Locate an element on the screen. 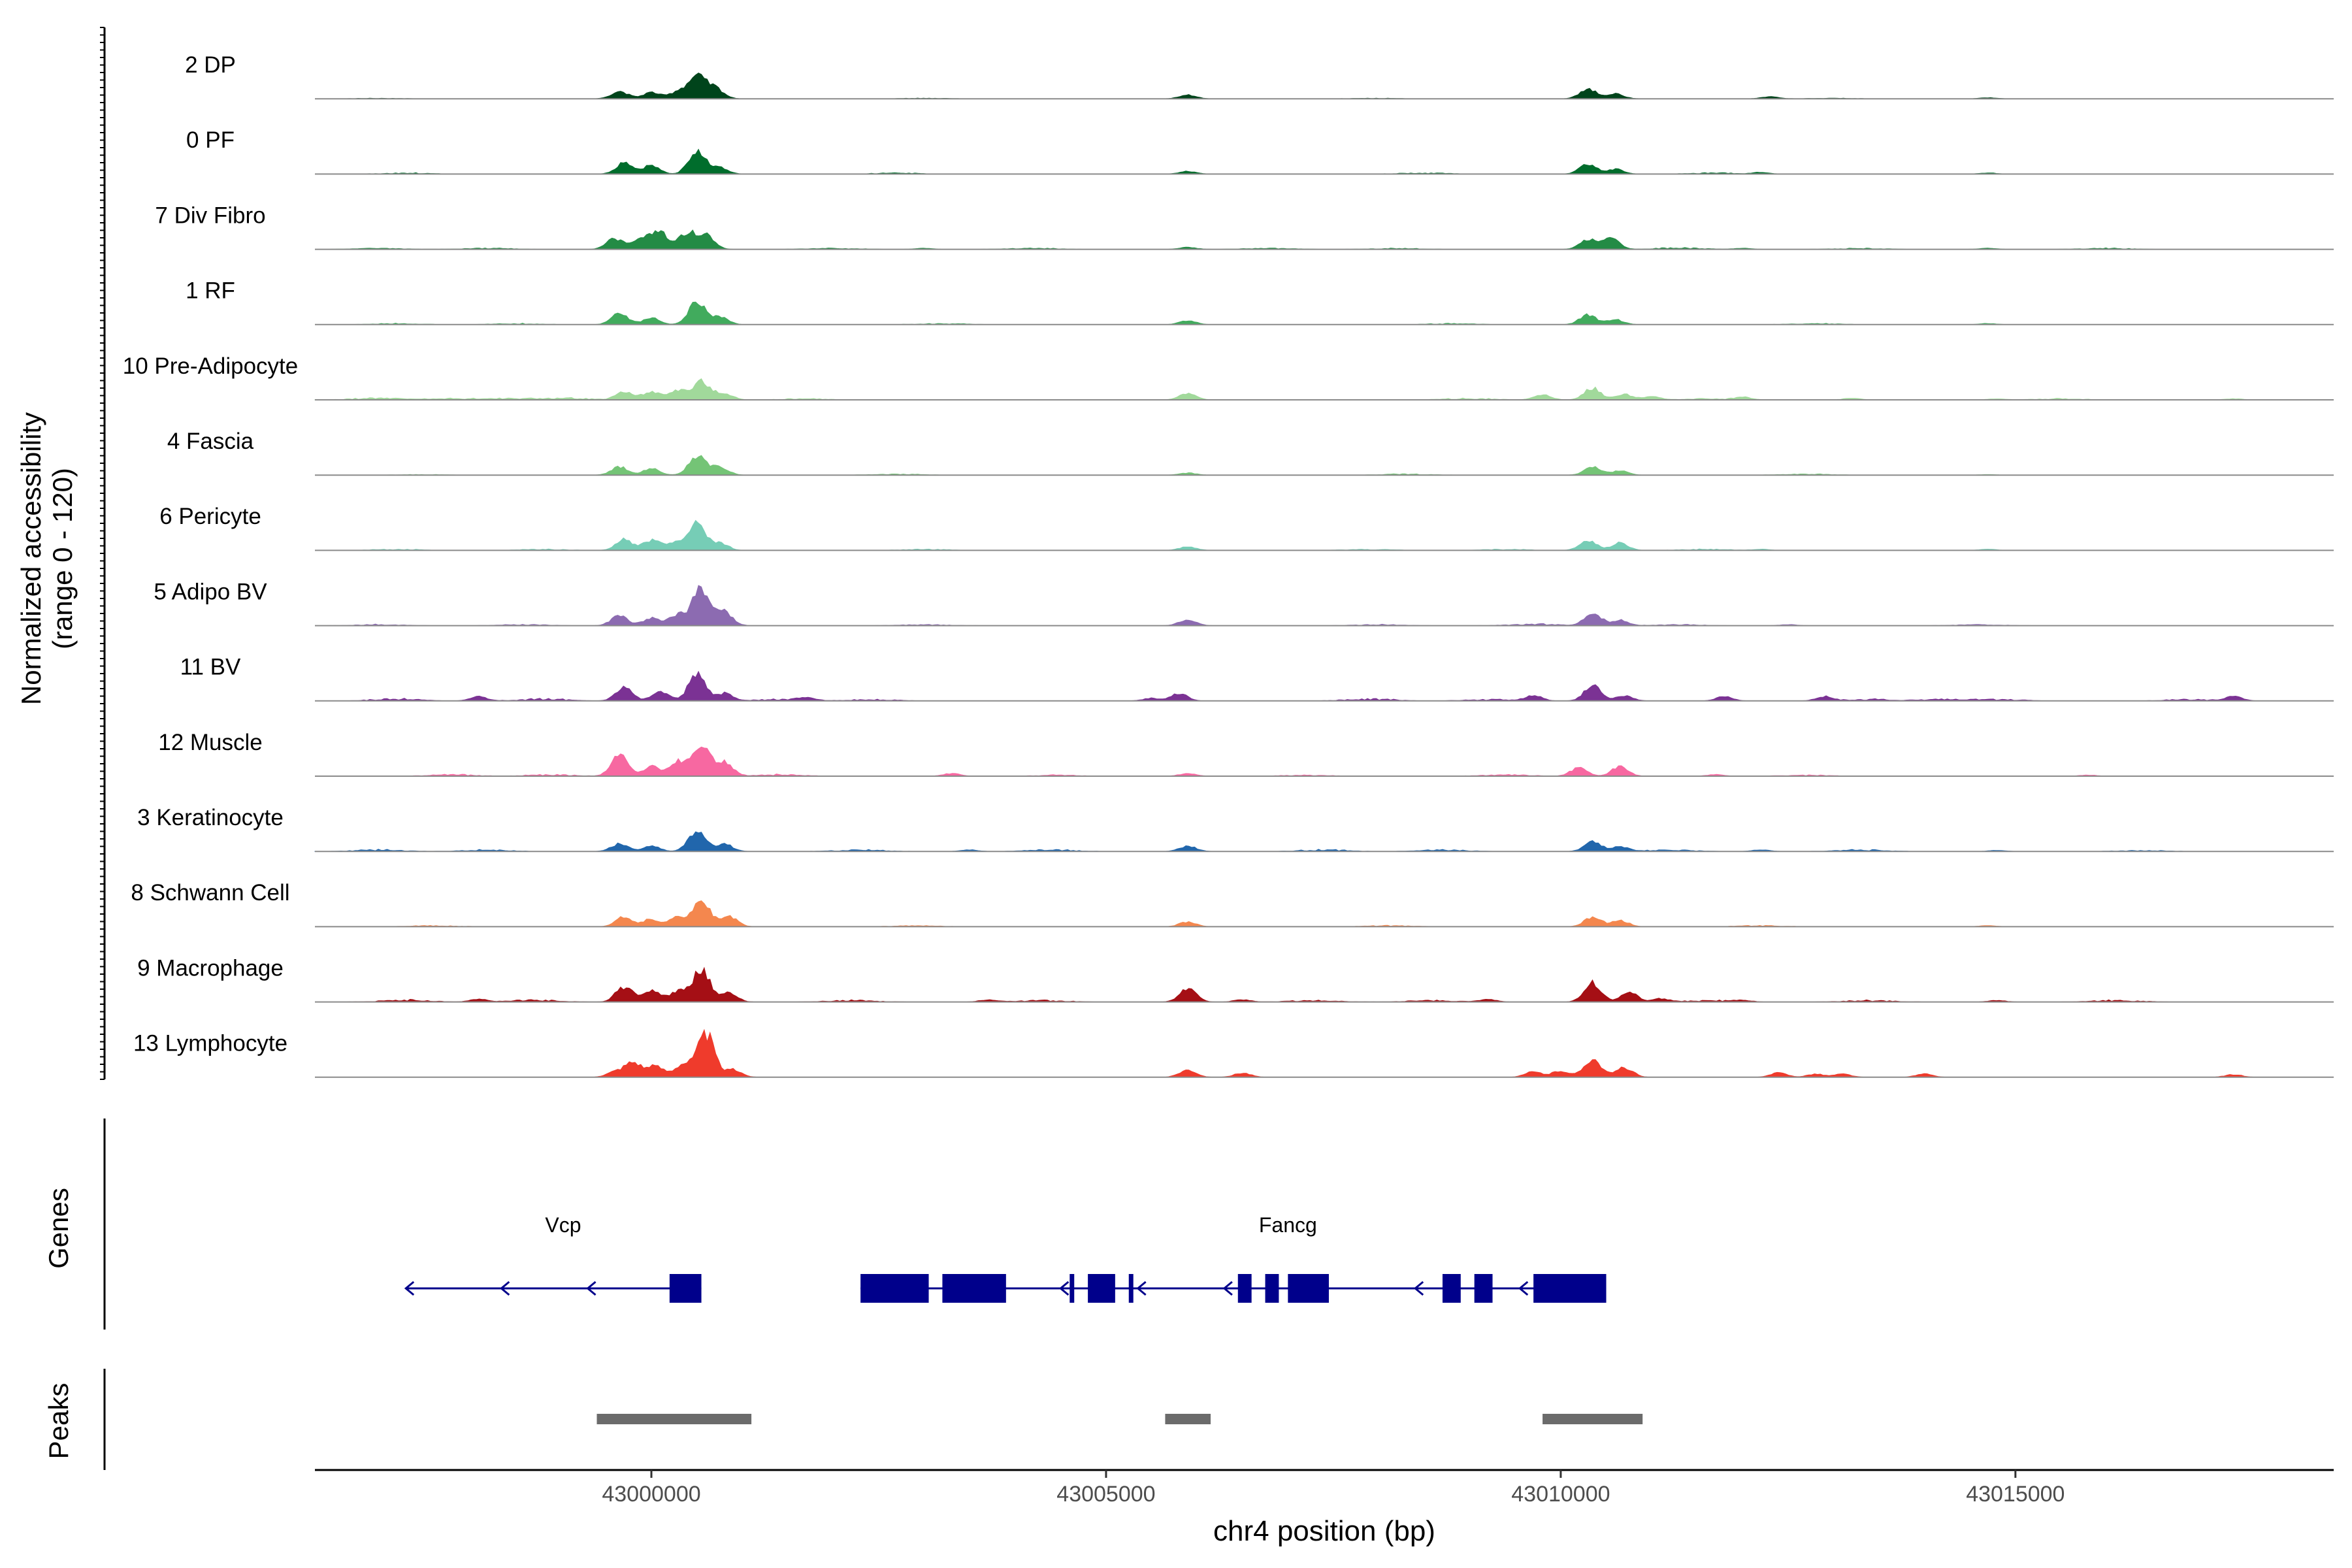  x-tick-label: 43010000 is located at coordinates (1560, 1494).